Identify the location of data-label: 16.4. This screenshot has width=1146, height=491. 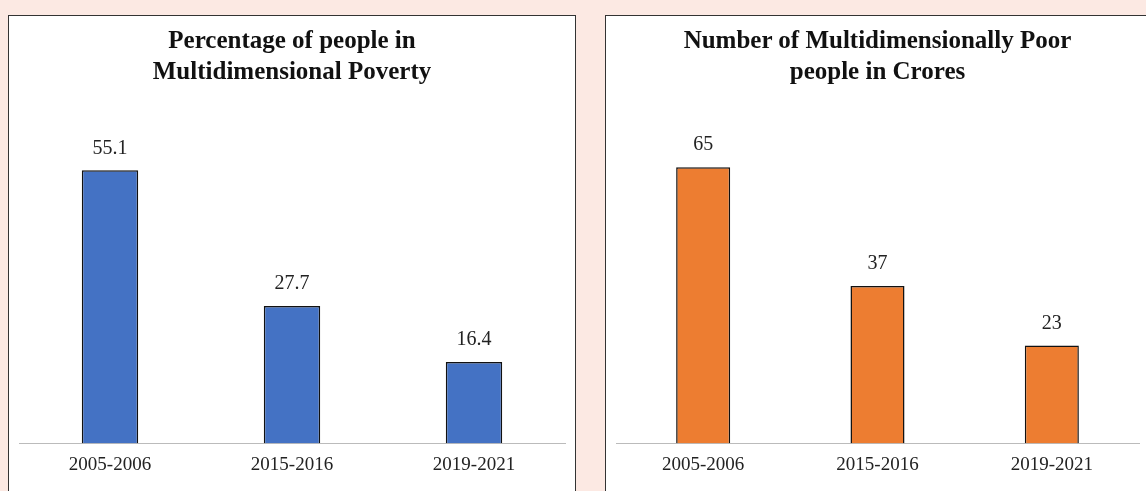
(474, 338).